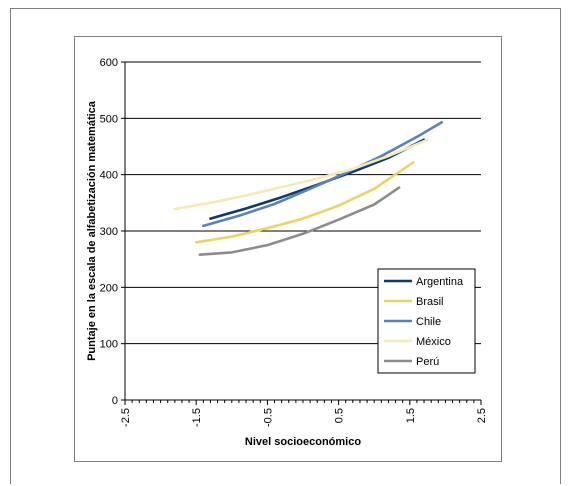 This screenshot has width=571, height=486. Describe the element at coordinates (433, 342) in the screenshot. I see `legend-label-méxico: México` at that location.